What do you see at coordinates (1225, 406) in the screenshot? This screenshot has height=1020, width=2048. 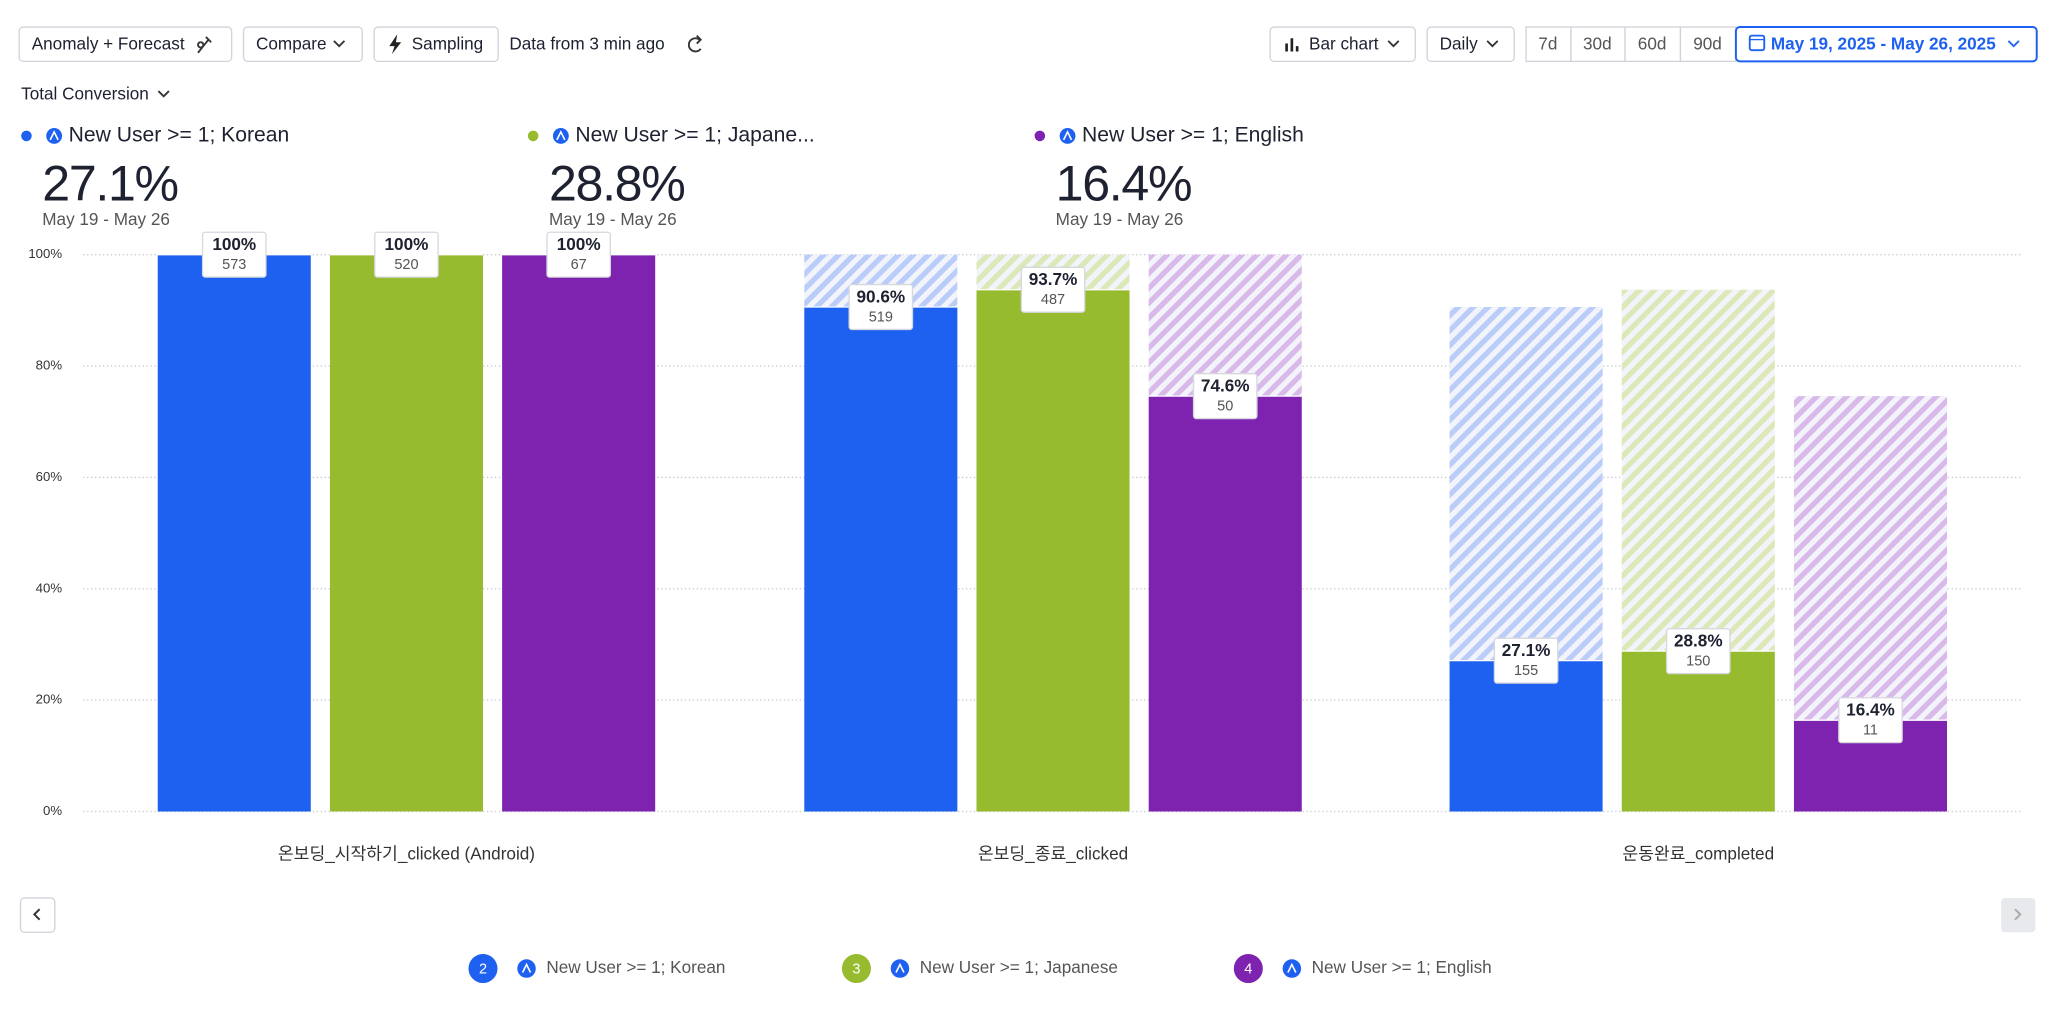 I see `count-label: 50` at bounding box center [1225, 406].